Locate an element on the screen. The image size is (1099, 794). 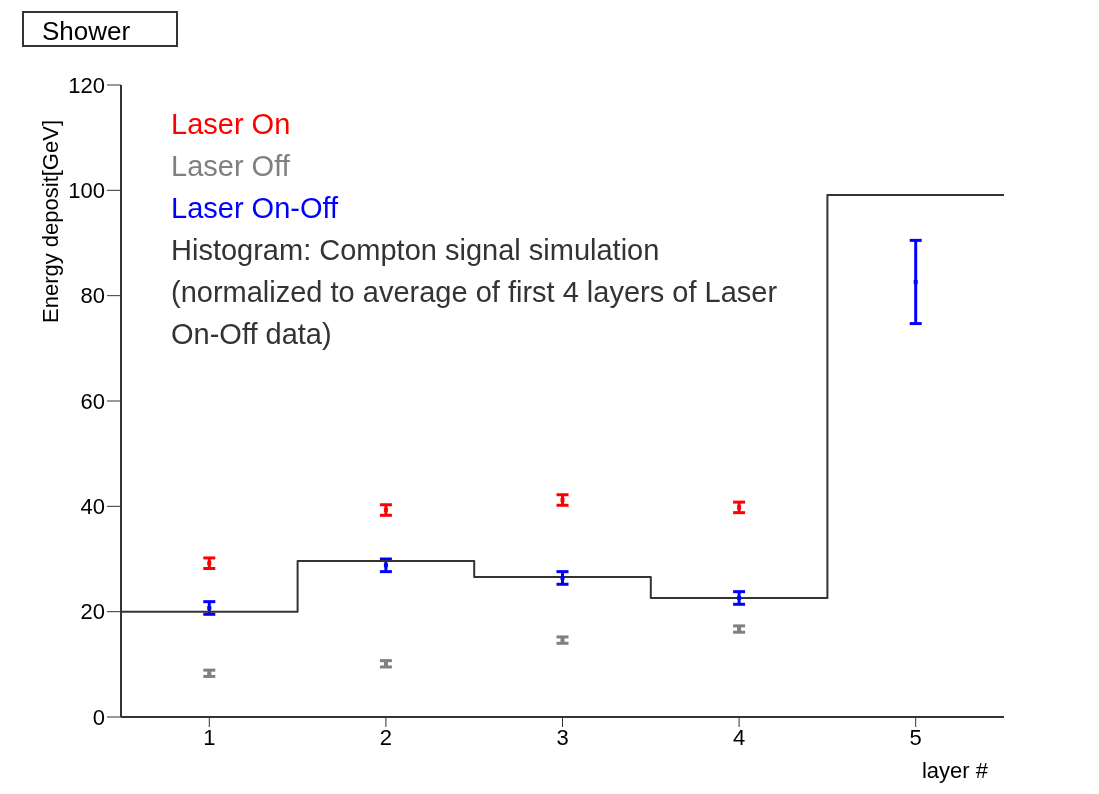
text: Laser Off is located at coordinates (231, 166).